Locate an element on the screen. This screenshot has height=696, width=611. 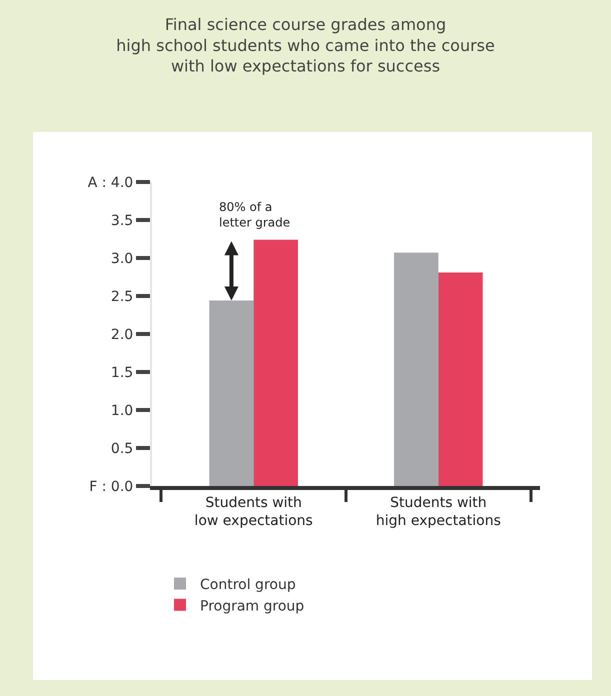
legend-label: Program group is located at coordinates (252, 606).